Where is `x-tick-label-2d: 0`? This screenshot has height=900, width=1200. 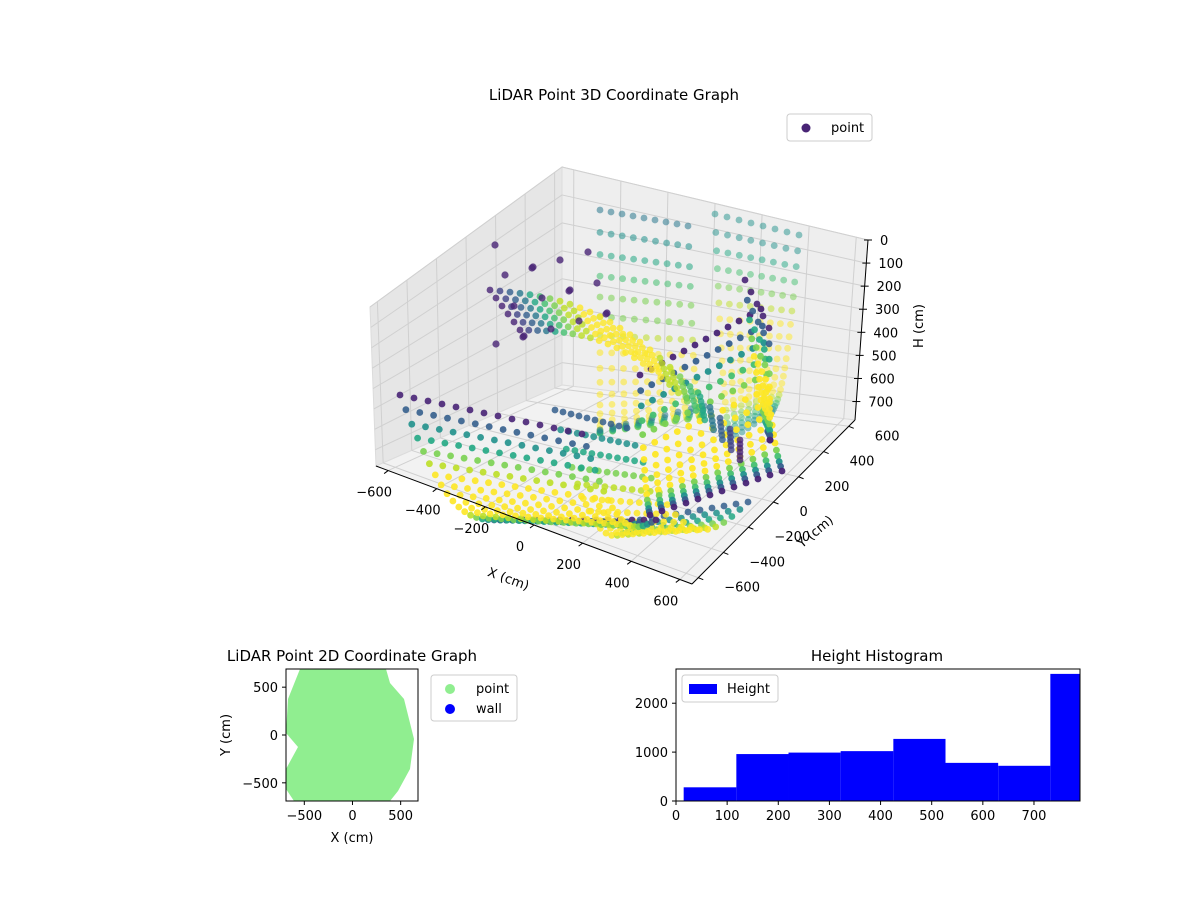 x-tick-label-2d: 0 is located at coordinates (352, 816).